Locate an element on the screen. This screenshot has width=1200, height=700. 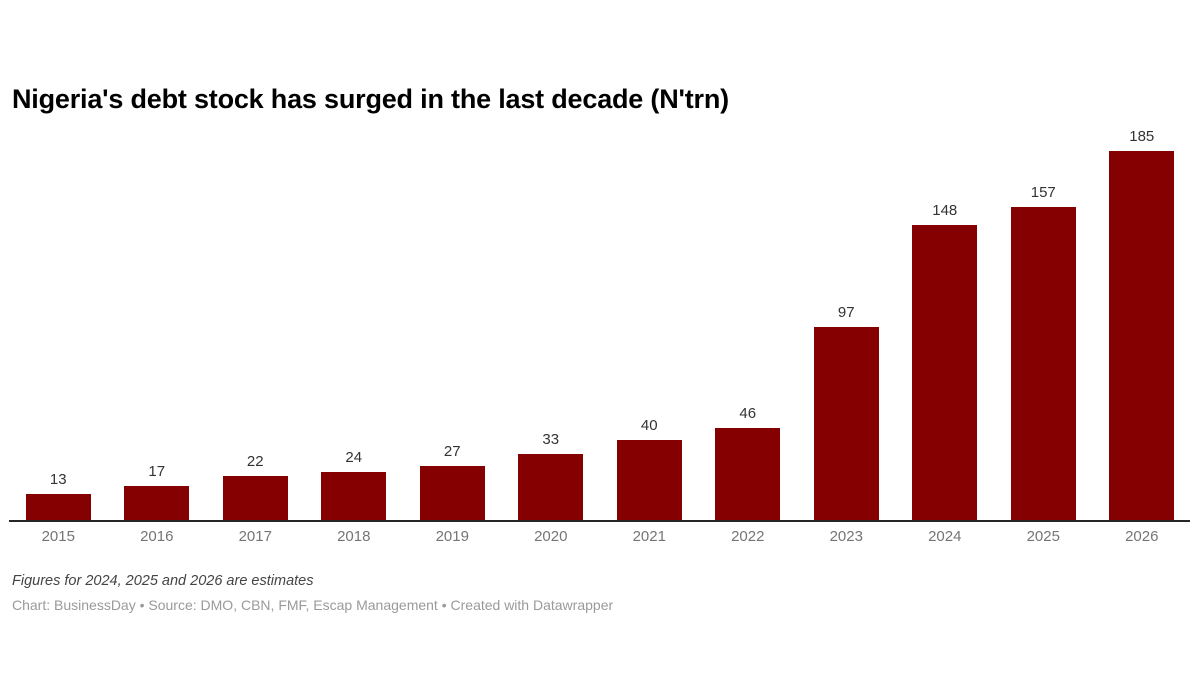
x-tick-label: 2017 is located at coordinates (255, 536).